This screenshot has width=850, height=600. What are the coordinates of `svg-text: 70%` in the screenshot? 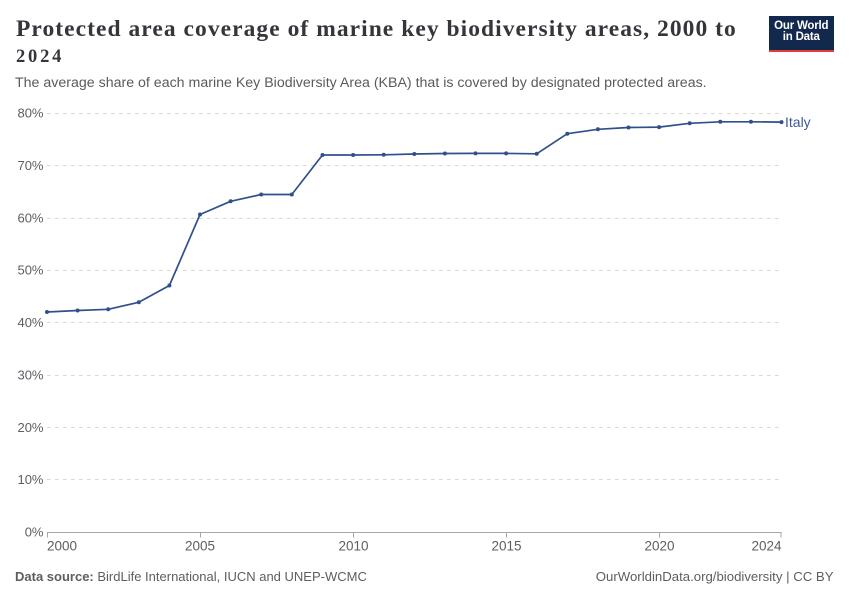 It's located at (30, 165).